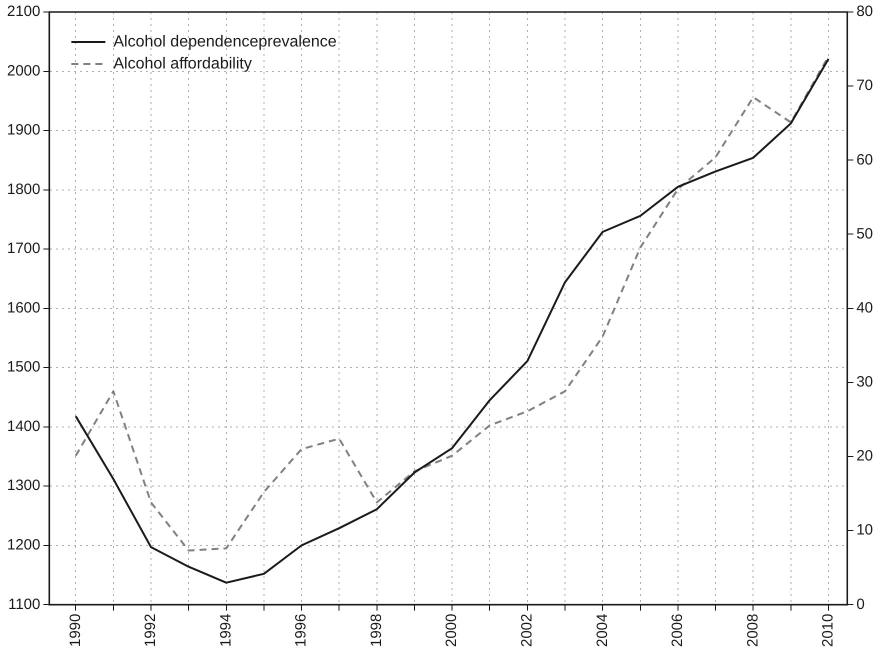  I want to click on y2-tick-label: 10, so click(865, 530).